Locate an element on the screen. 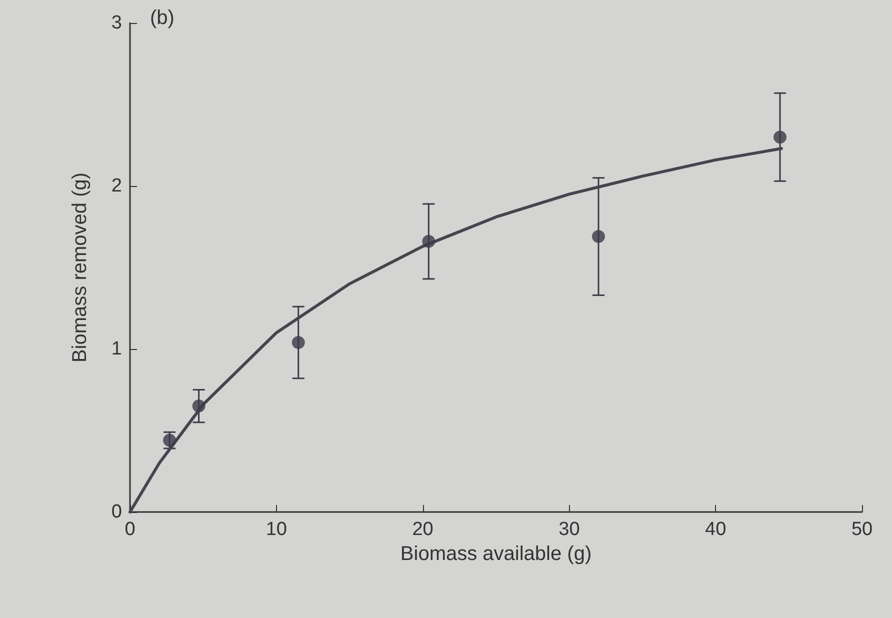 The image size is (892, 618). y-axis-title: Biomass removed (g) is located at coordinates (80, 267).